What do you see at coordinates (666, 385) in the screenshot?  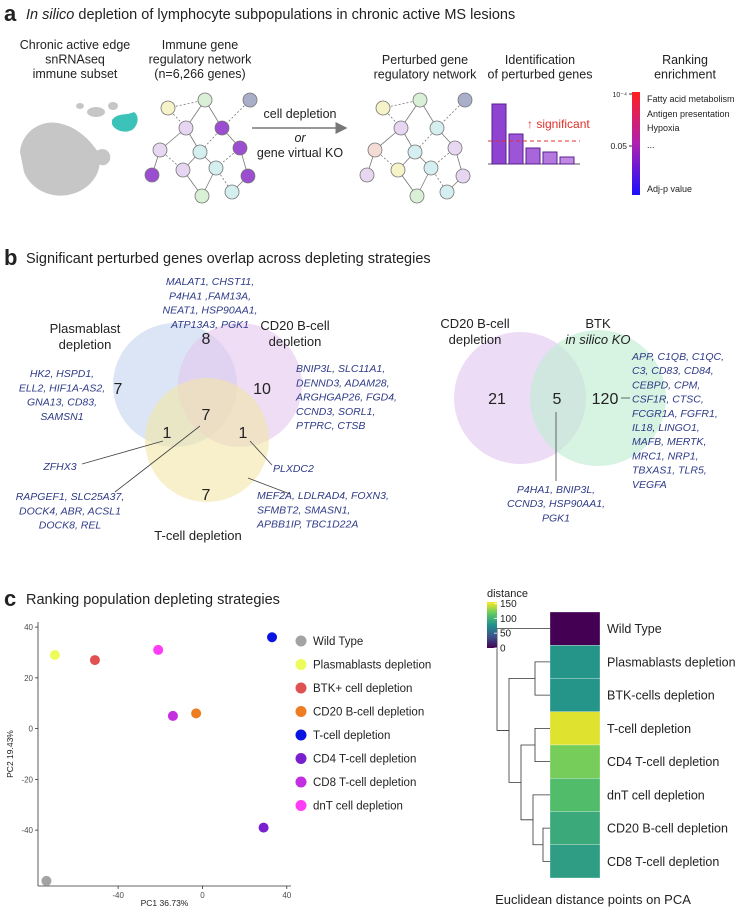 I see `gene-list: CEBPD, CPM,` at bounding box center [666, 385].